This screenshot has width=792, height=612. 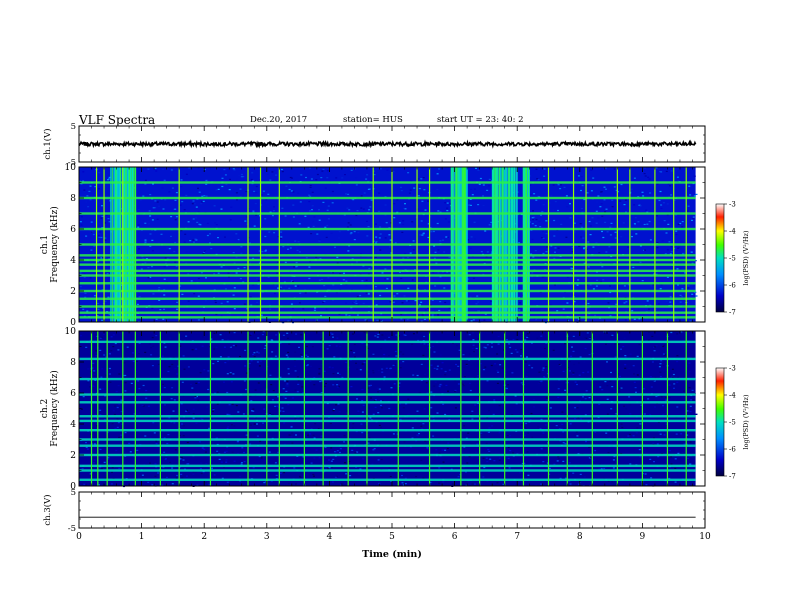 I want to click on x-tick-label: 8, so click(x=580, y=537).